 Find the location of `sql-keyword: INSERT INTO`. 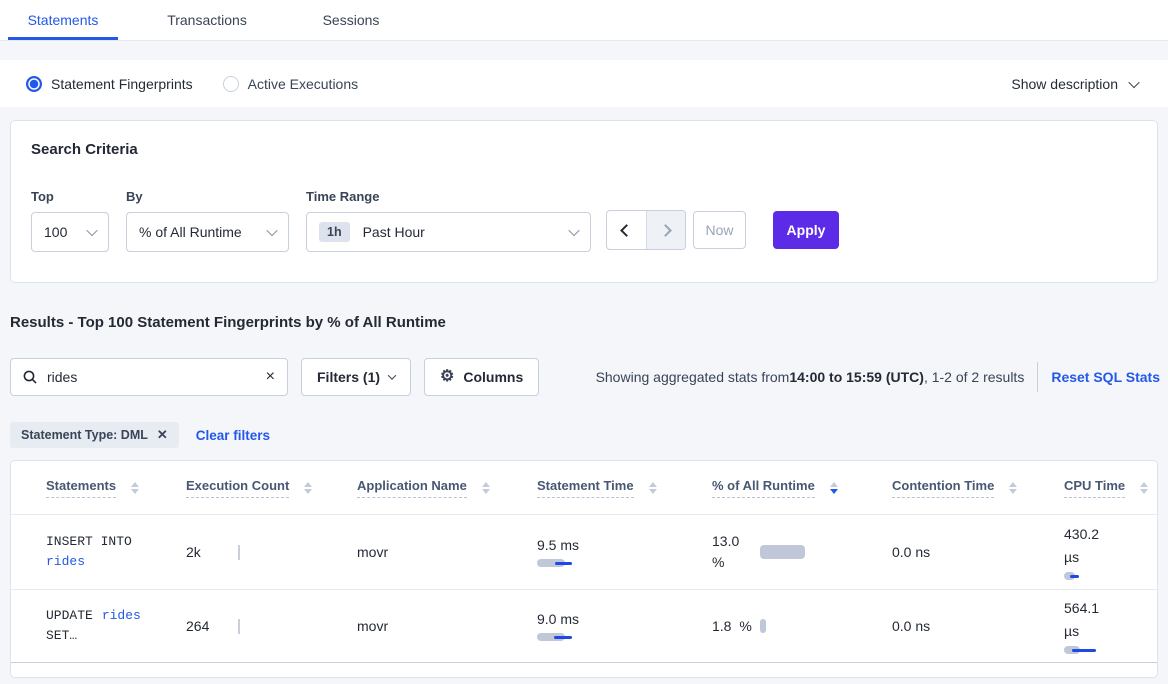

sql-keyword: INSERT INTO is located at coordinates (89, 541).